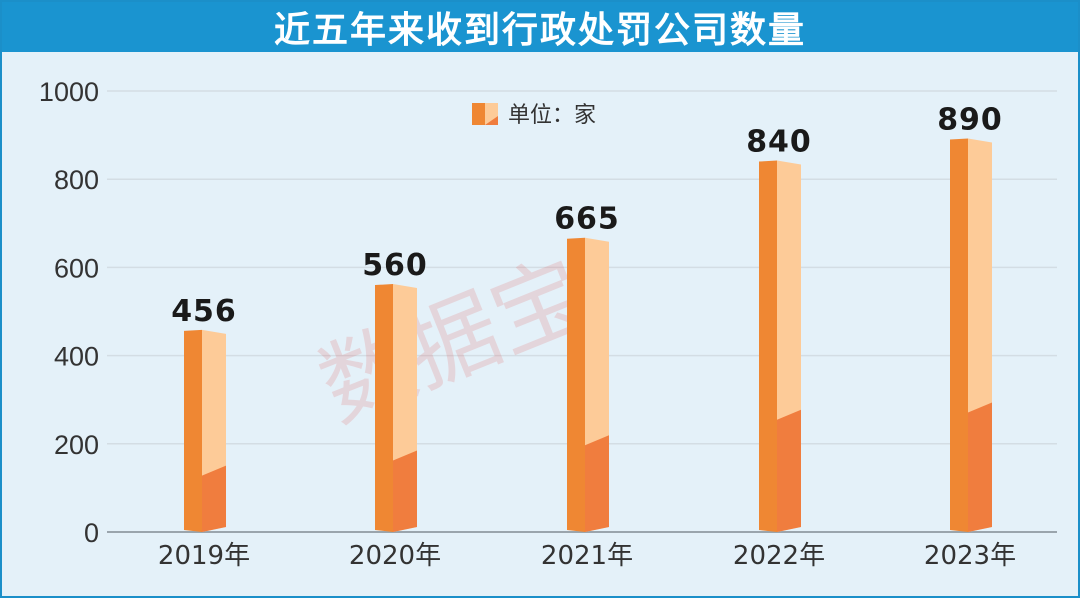 This screenshot has height=598, width=1080. What do you see at coordinates (395, 265) in the screenshot?
I see `data-label: 560` at bounding box center [395, 265].